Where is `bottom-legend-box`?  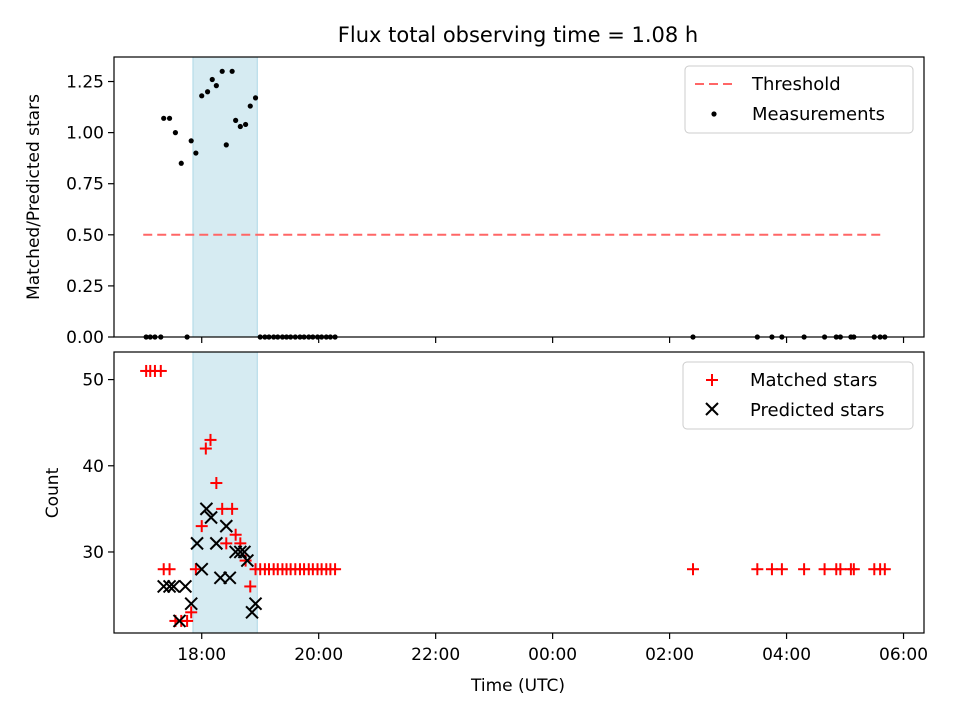
bottom-legend-box is located at coordinates (798, 395).